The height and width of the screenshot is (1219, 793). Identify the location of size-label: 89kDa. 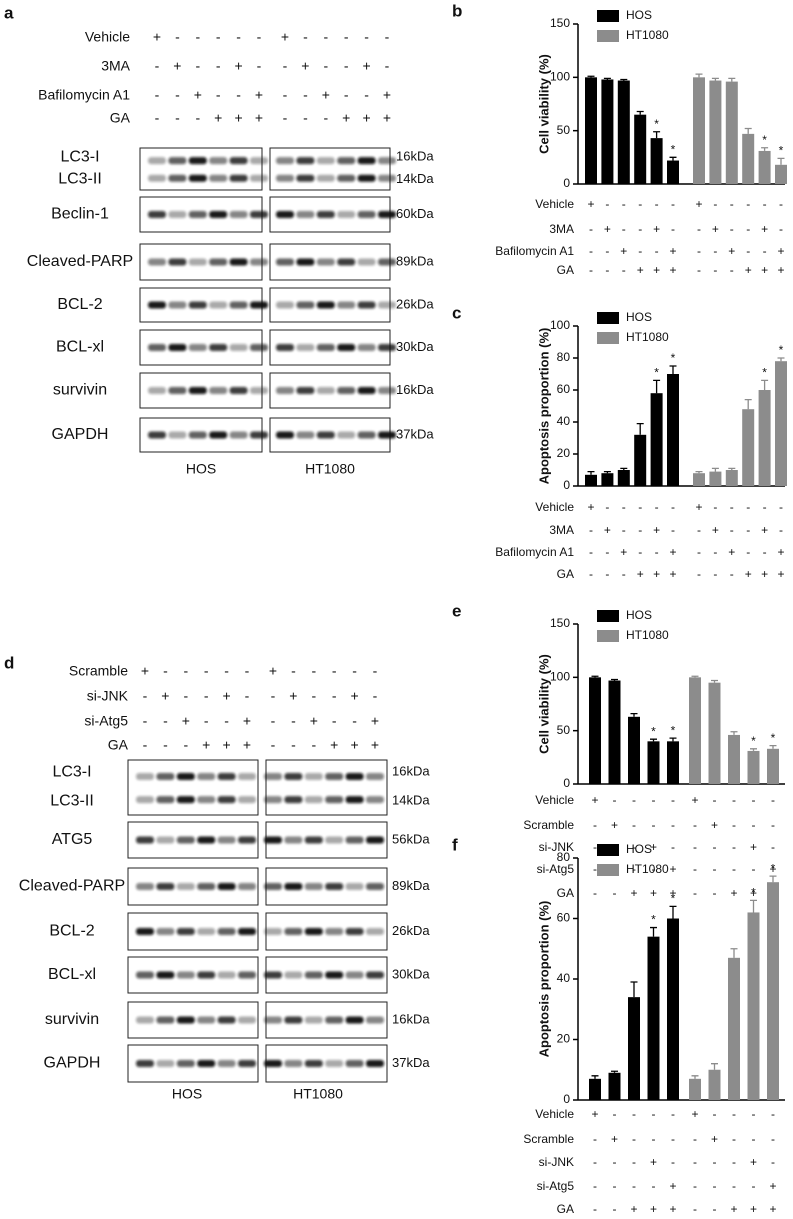
(415, 260).